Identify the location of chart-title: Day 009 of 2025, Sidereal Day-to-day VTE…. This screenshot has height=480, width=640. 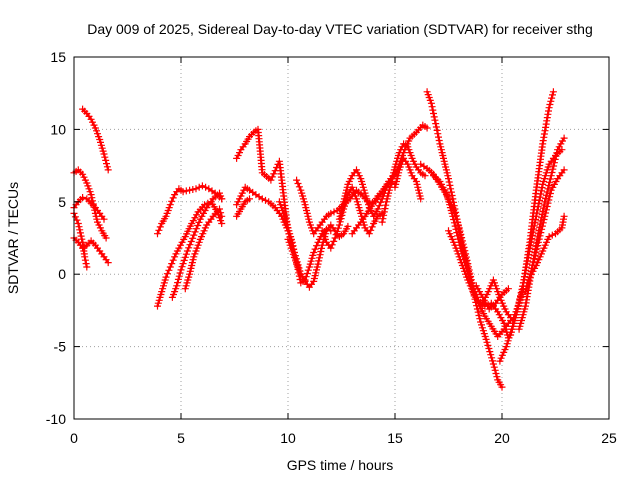
(340, 29).